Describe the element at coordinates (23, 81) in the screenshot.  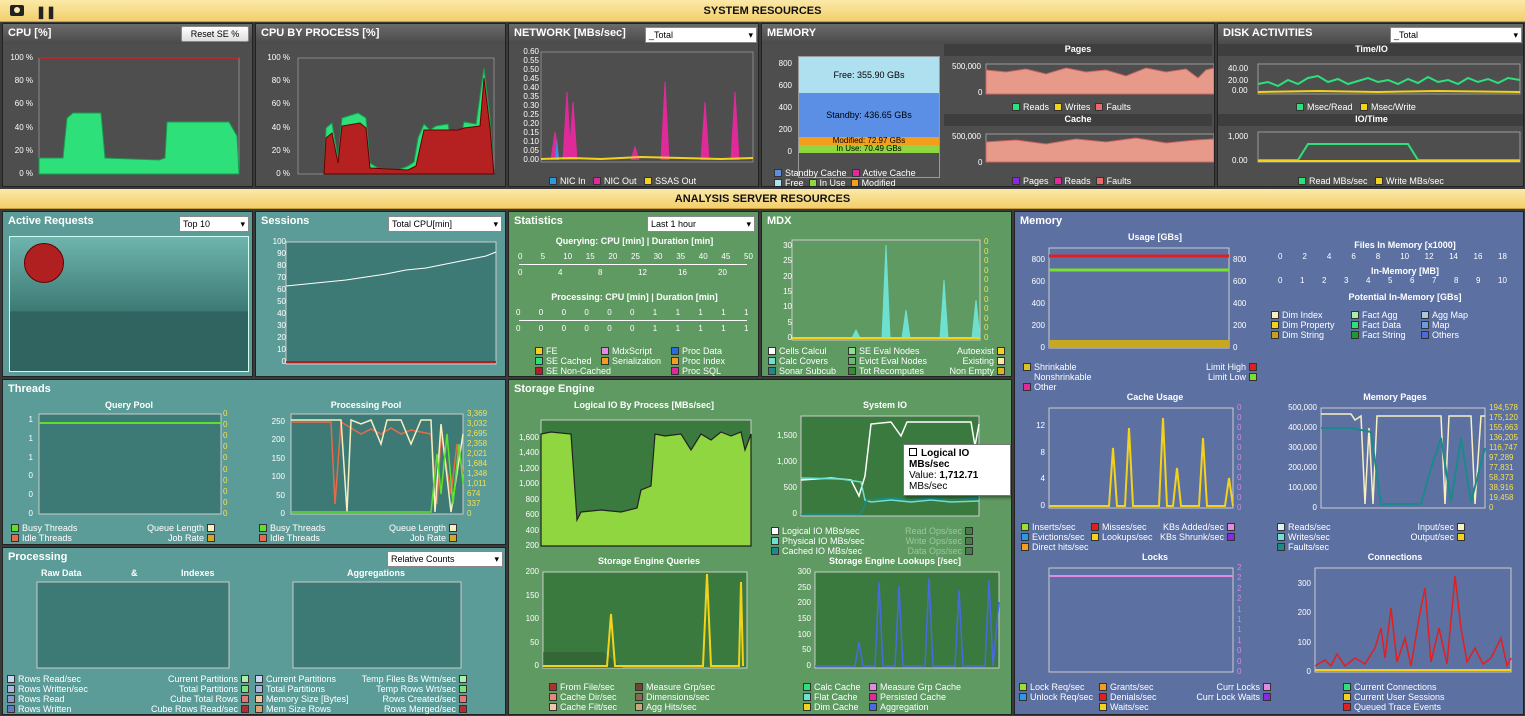
I see `tick-label: 80 %` at that location.